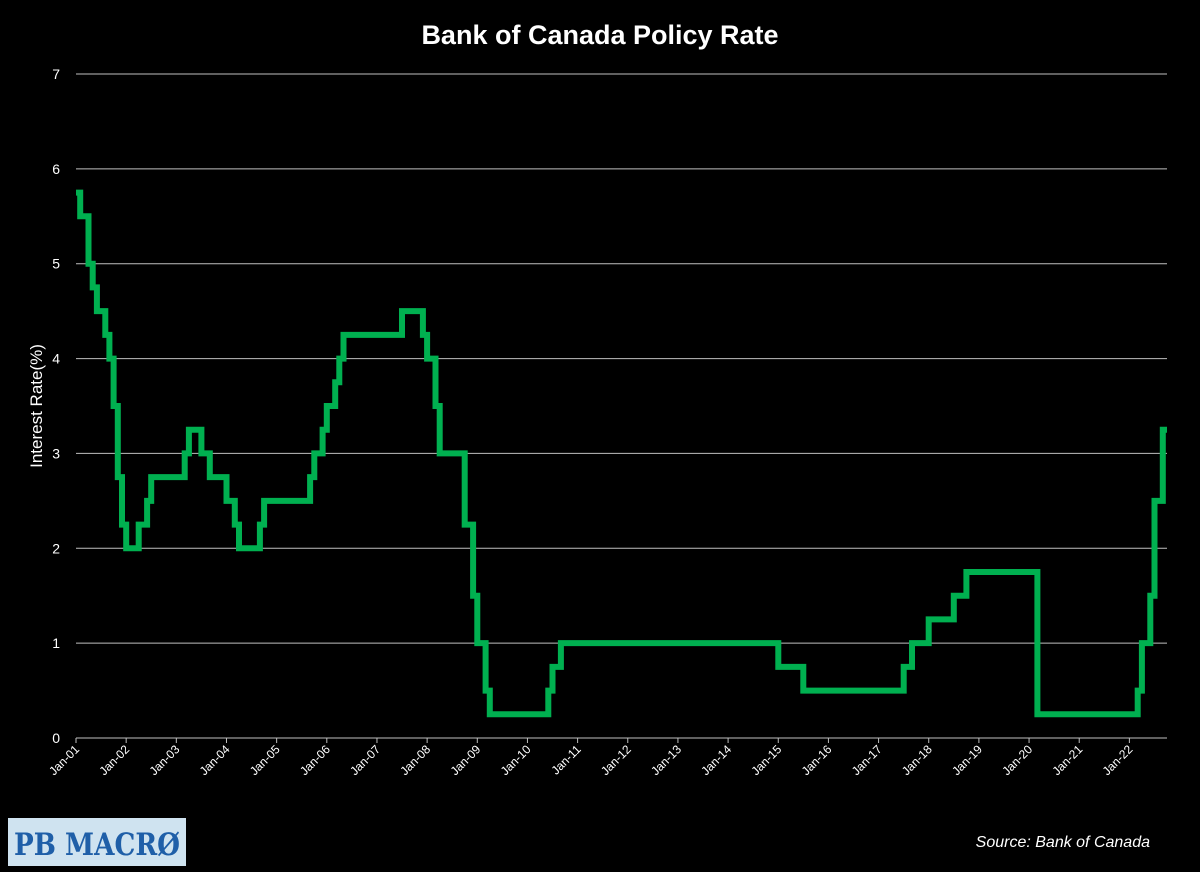 The width and height of the screenshot is (1200, 872). Describe the element at coordinates (56, 643) in the screenshot. I see `y-tick-label: 1` at that location.